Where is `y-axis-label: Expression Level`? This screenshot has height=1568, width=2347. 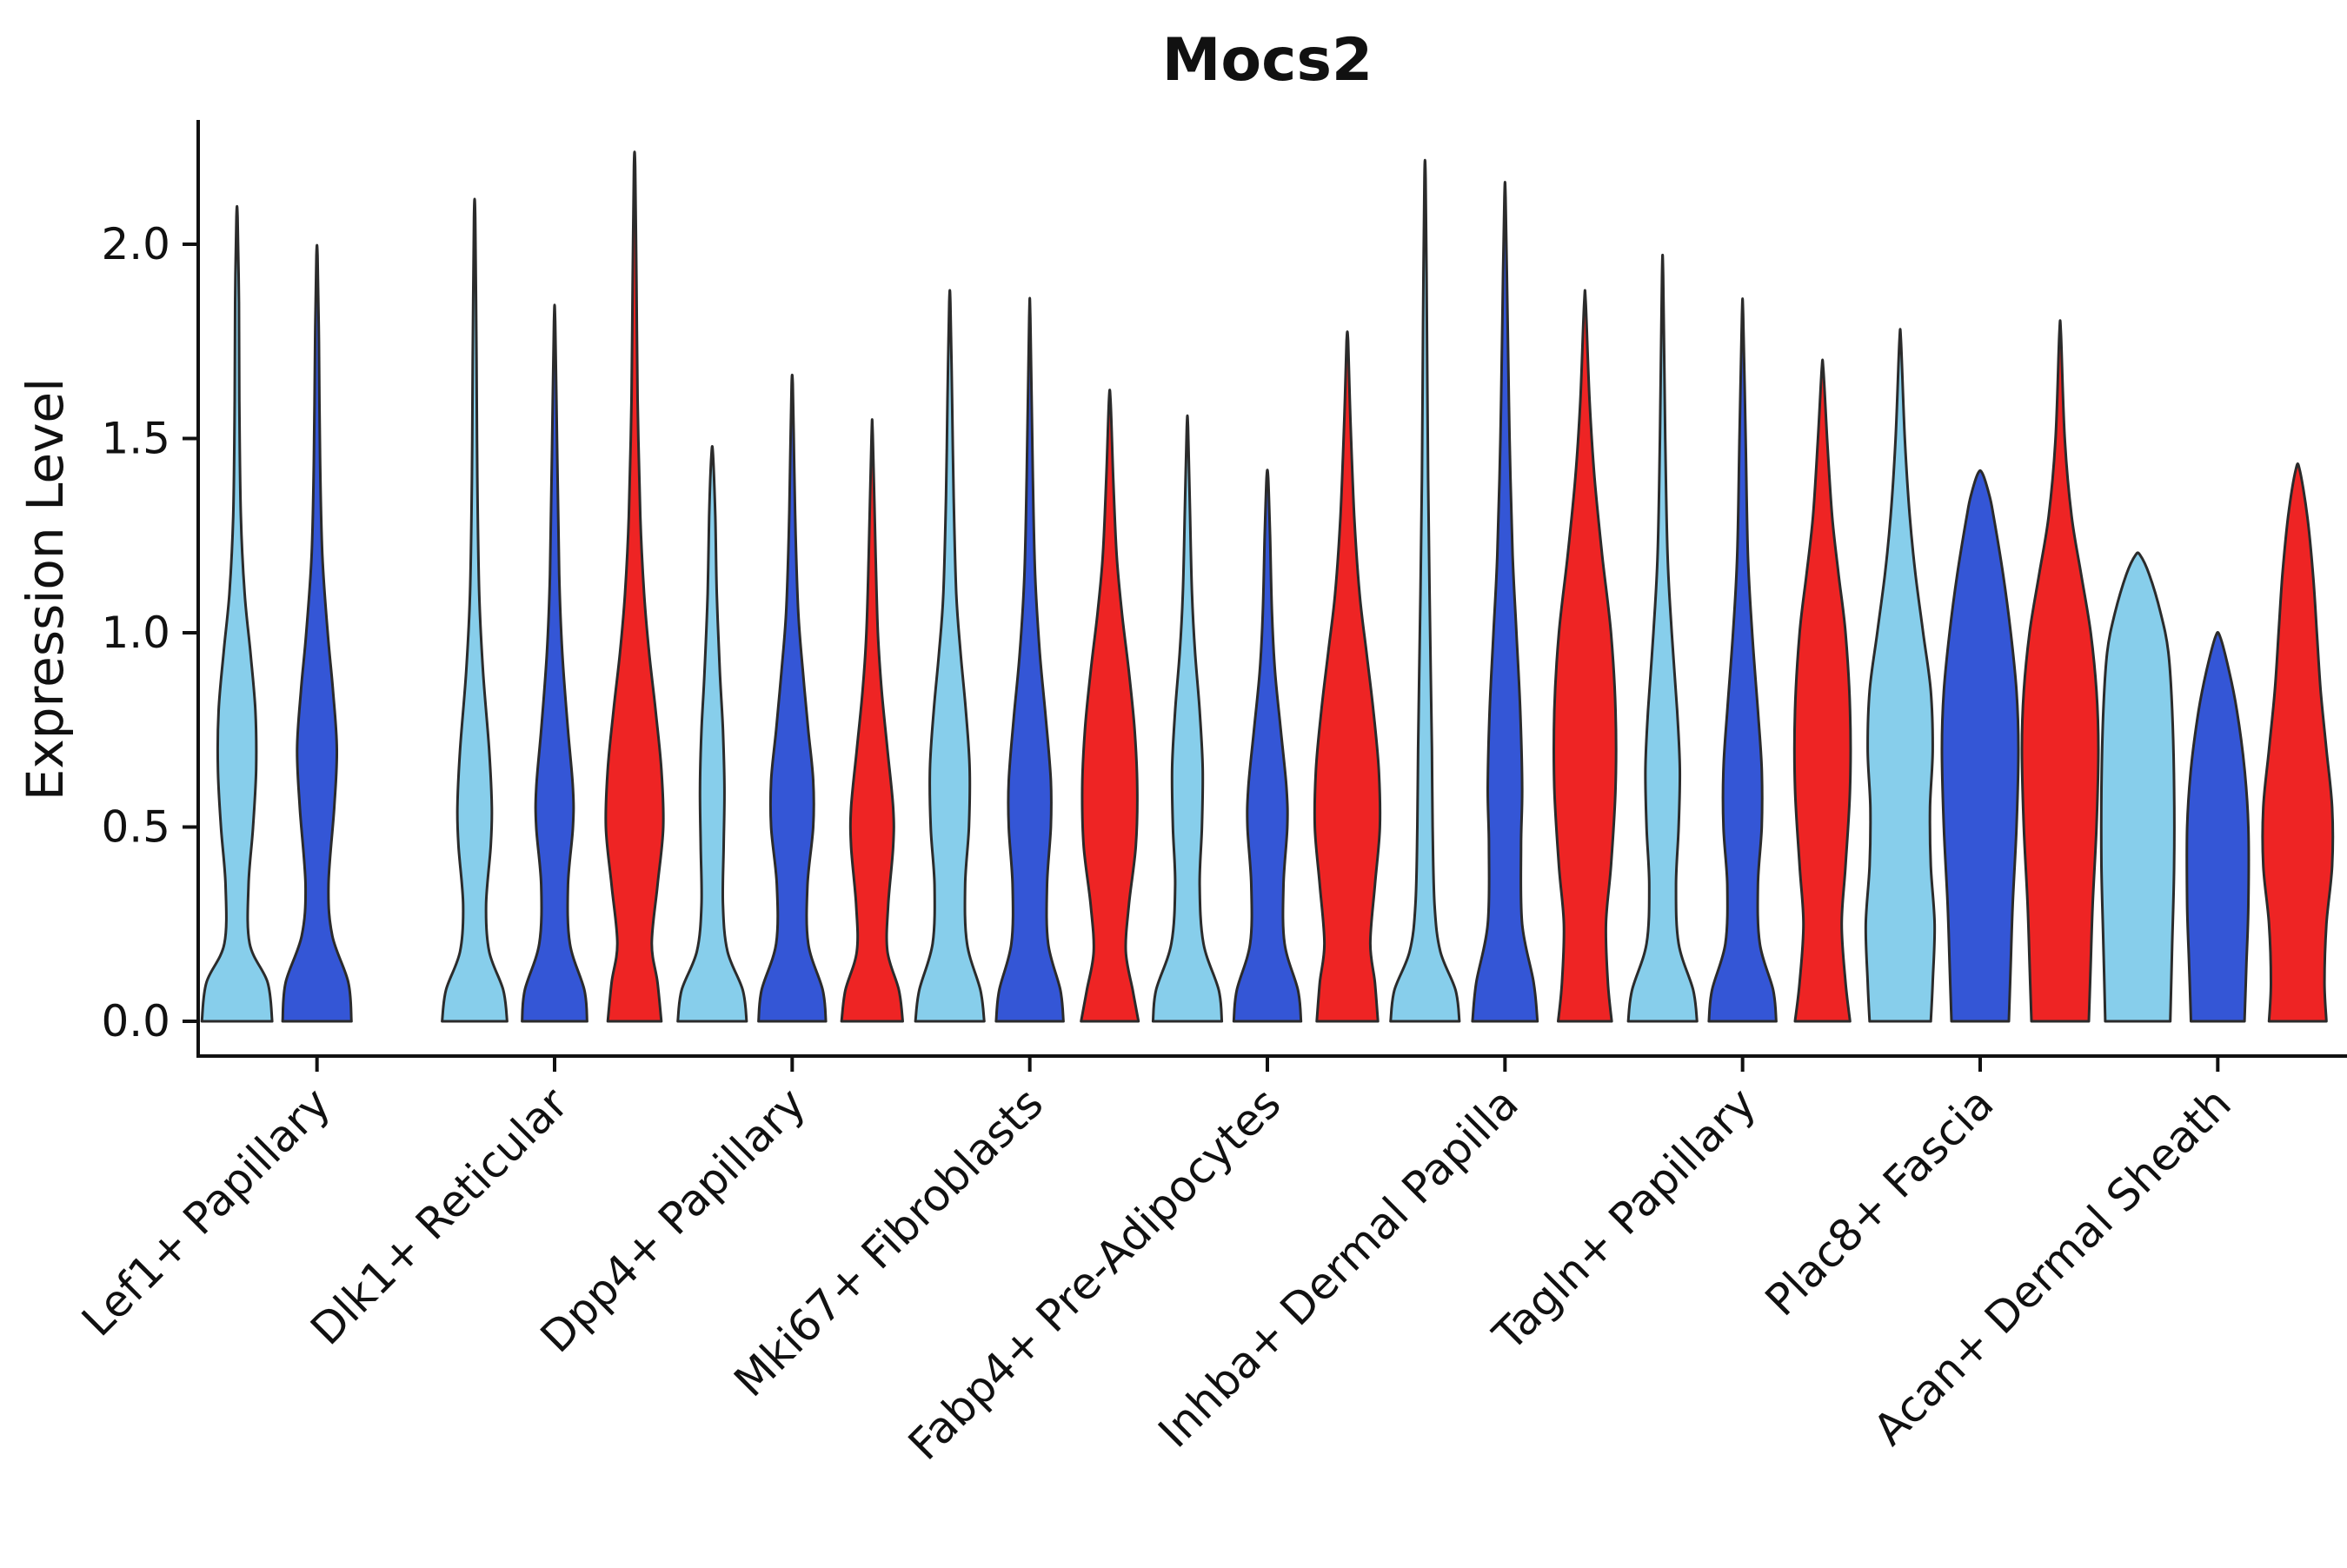 y-axis-label: Expression Level is located at coordinates (46, 589).